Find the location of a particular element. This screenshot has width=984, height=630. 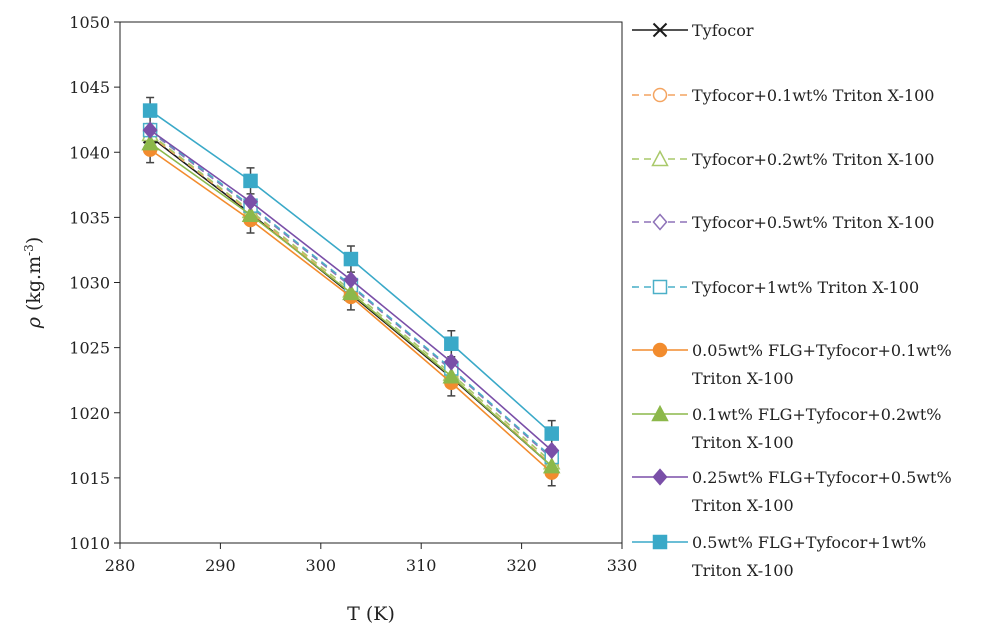

legend-label: 0.5wt% FLG+Tyfocor+1wt% is located at coordinates (809, 542).